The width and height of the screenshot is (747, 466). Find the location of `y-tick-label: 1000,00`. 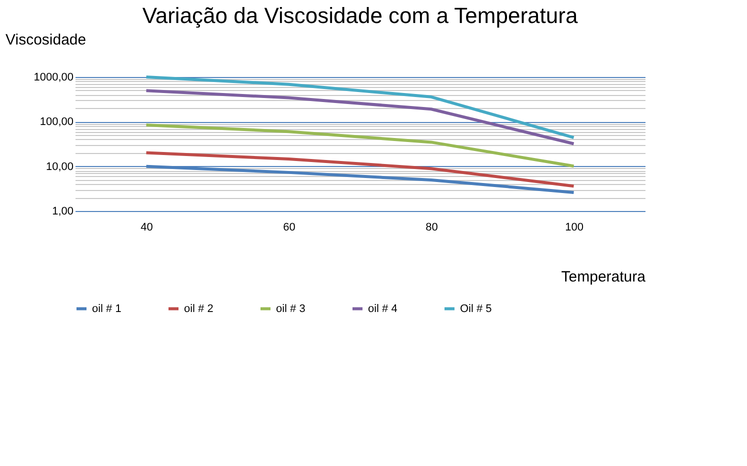

y-tick-label: 1000,00 is located at coordinates (54, 78).